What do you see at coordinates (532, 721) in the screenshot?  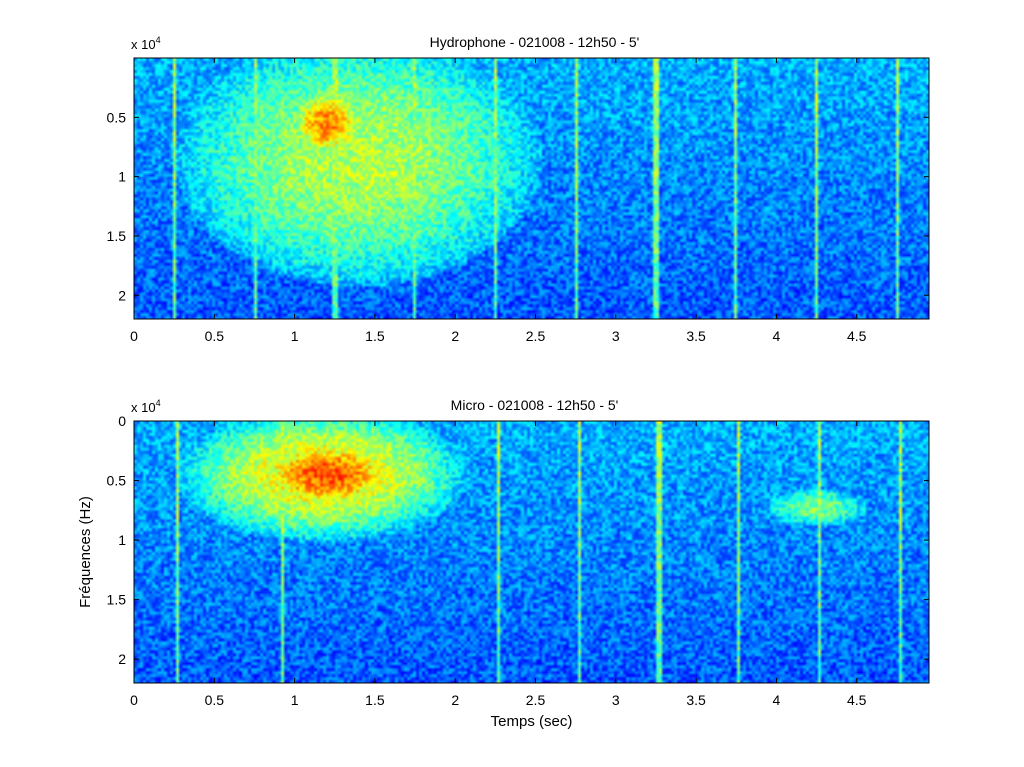 I see `x-axis-label: Temps (sec)` at bounding box center [532, 721].